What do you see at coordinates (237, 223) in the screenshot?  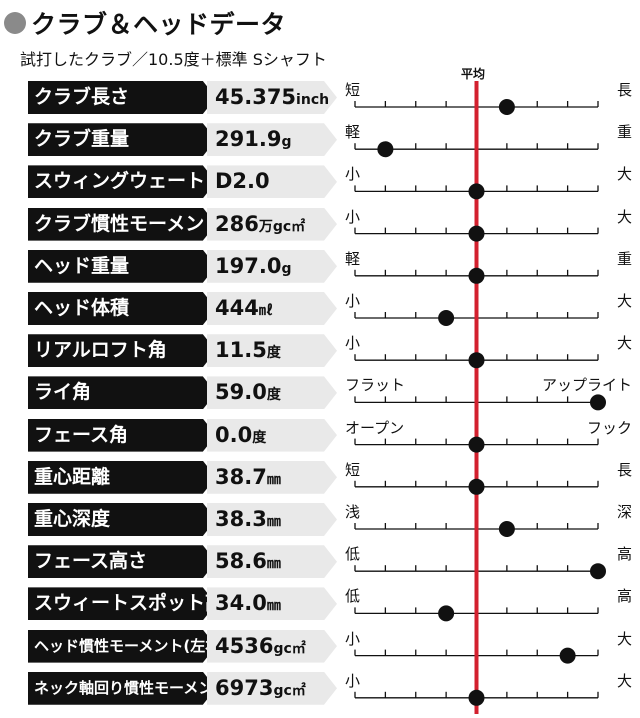 I see `row-value-number: 286` at bounding box center [237, 223].